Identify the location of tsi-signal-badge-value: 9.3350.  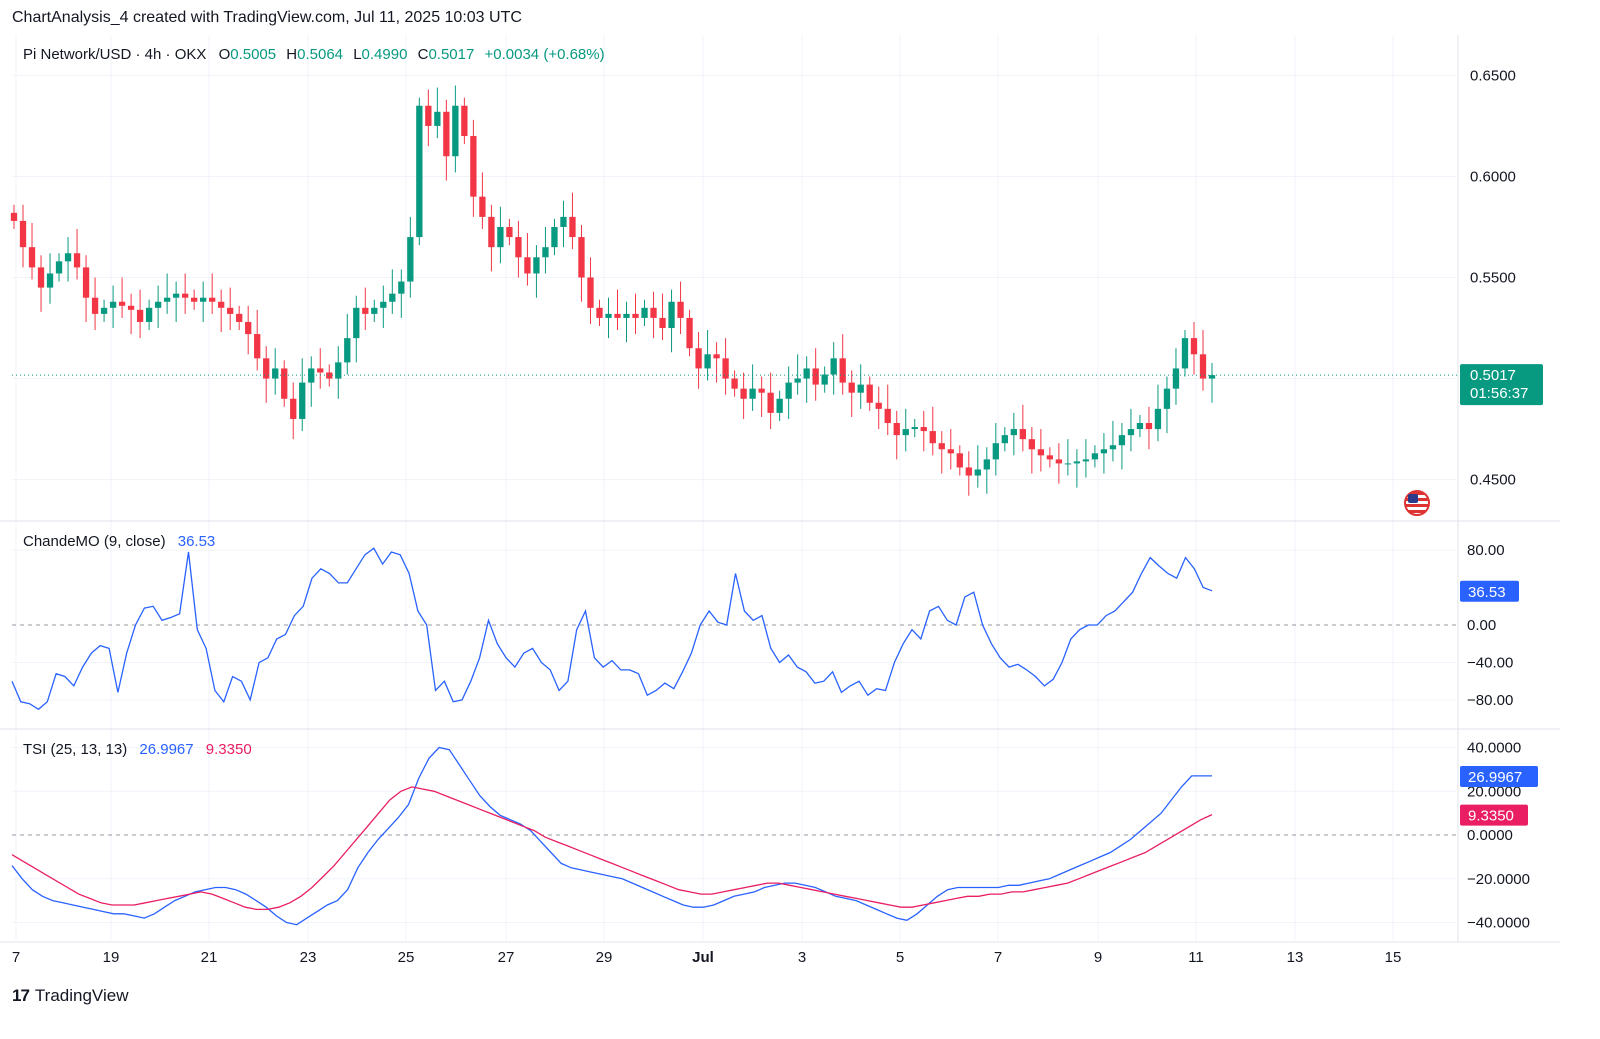
(1491, 816).